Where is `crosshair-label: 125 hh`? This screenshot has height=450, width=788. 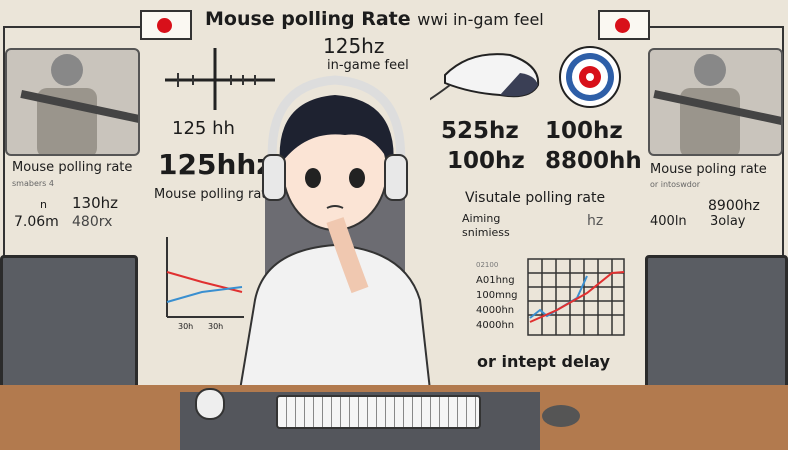
crosshair-label: 125 hh is located at coordinates (203, 128).